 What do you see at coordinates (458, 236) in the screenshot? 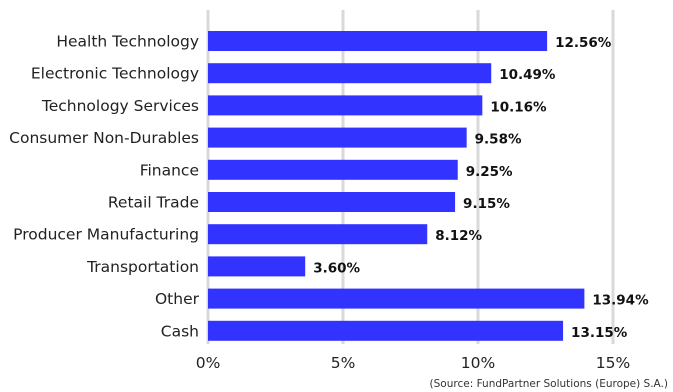
I see `value-label-6: 8.12%` at bounding box center [458, 236].